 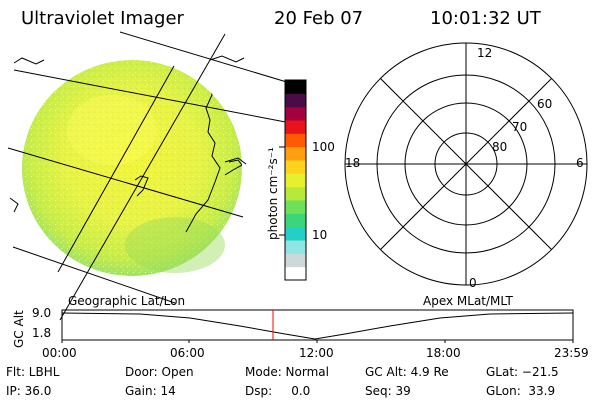 I want to click on altitude-ylabel: GC Alt, so click(x=19, y=329).